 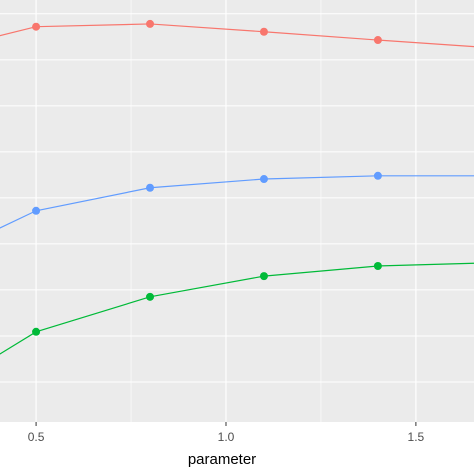 What do you see at coordinates (222, 459) in the screenshot?
I see `x-axis-title: parameter` at bounding box center [222, 459].